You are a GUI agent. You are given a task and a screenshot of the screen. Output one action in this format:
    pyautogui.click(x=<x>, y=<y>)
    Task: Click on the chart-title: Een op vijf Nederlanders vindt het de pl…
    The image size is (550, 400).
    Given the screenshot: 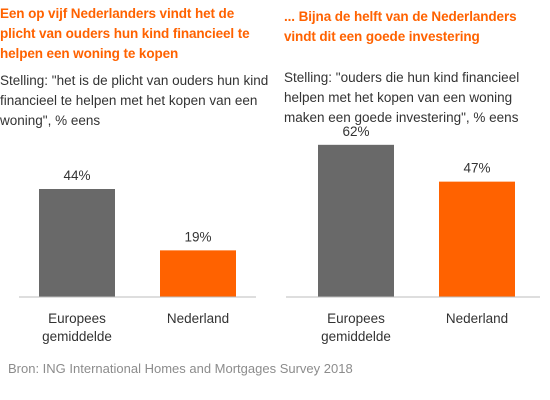 What is the action you would take?
    pyautogui.click(x=125, y=33)
    